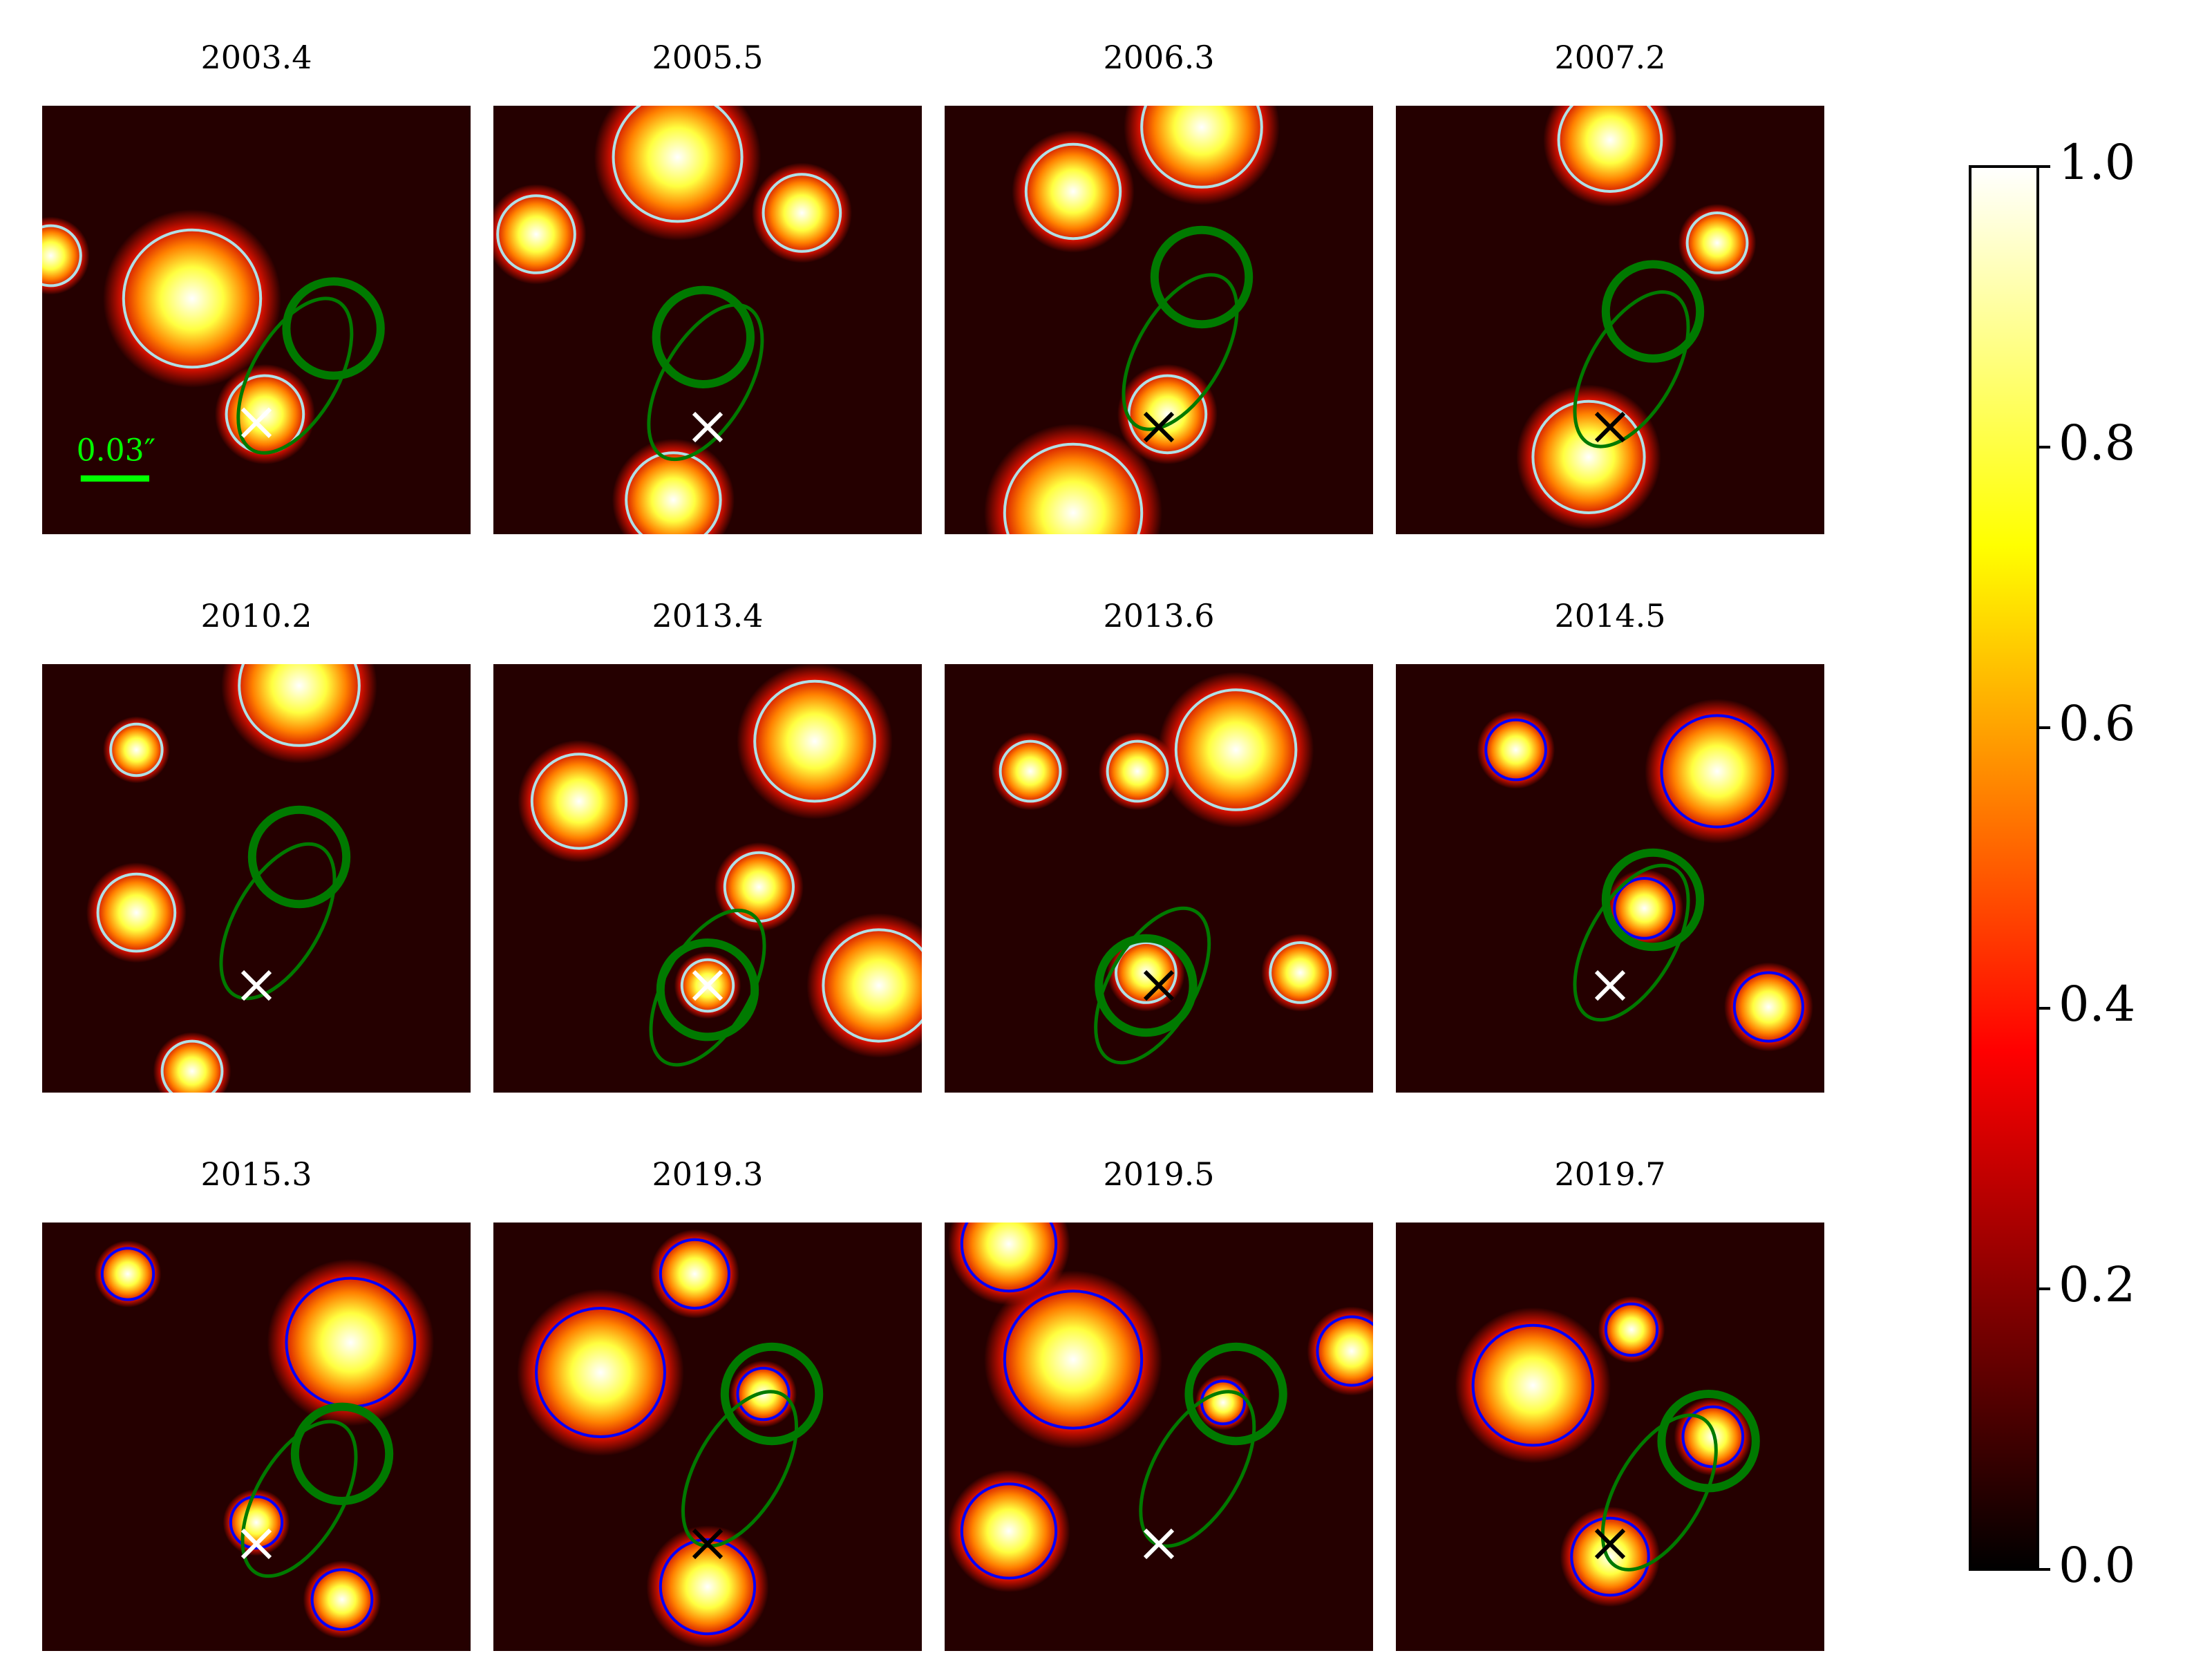 Image resolution: width=2194 pixels, height=1680 pixels. Describe the element at coordinates (257, 615) in the screenshot. I see `panel-title: 2010.2` at that location.